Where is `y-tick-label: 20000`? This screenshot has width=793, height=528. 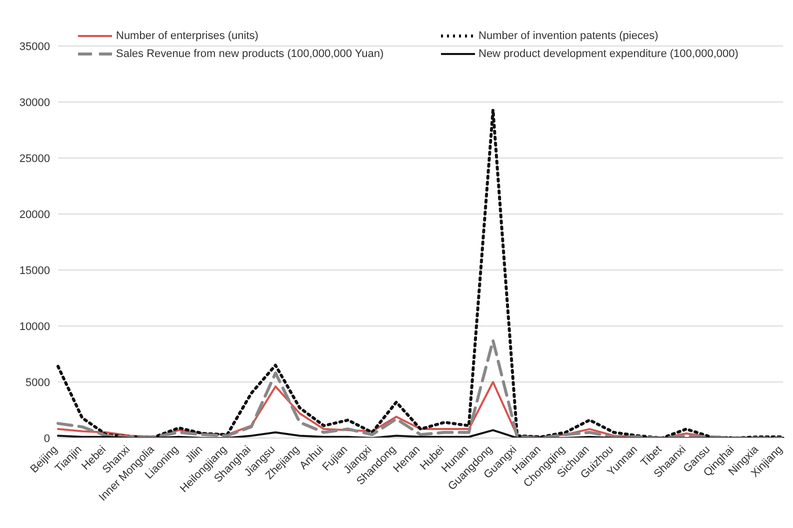 y-tick-label: 20000 is located at coordinates (34, 214).